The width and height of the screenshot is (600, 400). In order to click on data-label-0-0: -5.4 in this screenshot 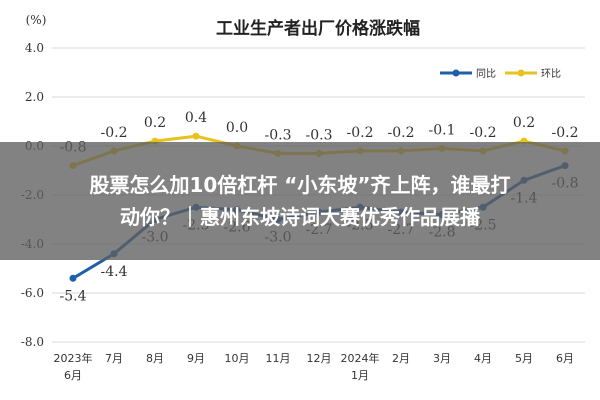, I will do `click(73, 296)`.